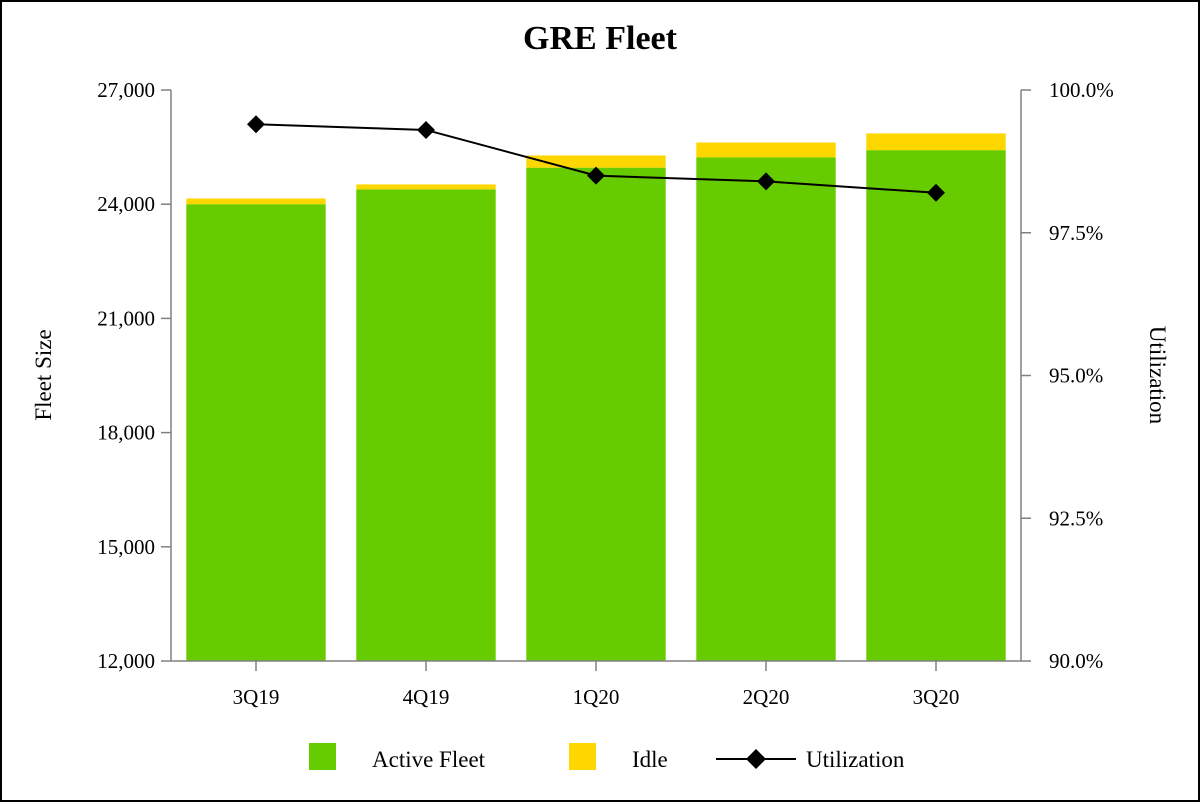  I want to click on legend-diamond-marker, so click(756, 759).